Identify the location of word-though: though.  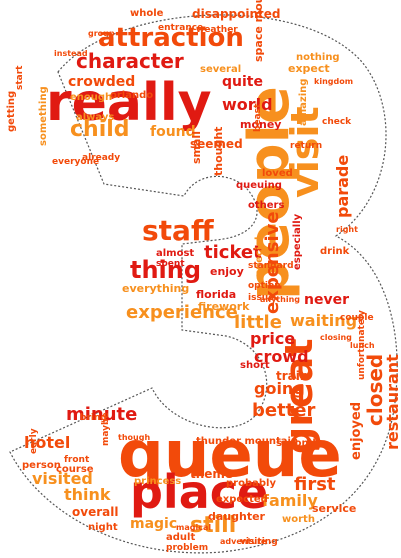
(134, 437).